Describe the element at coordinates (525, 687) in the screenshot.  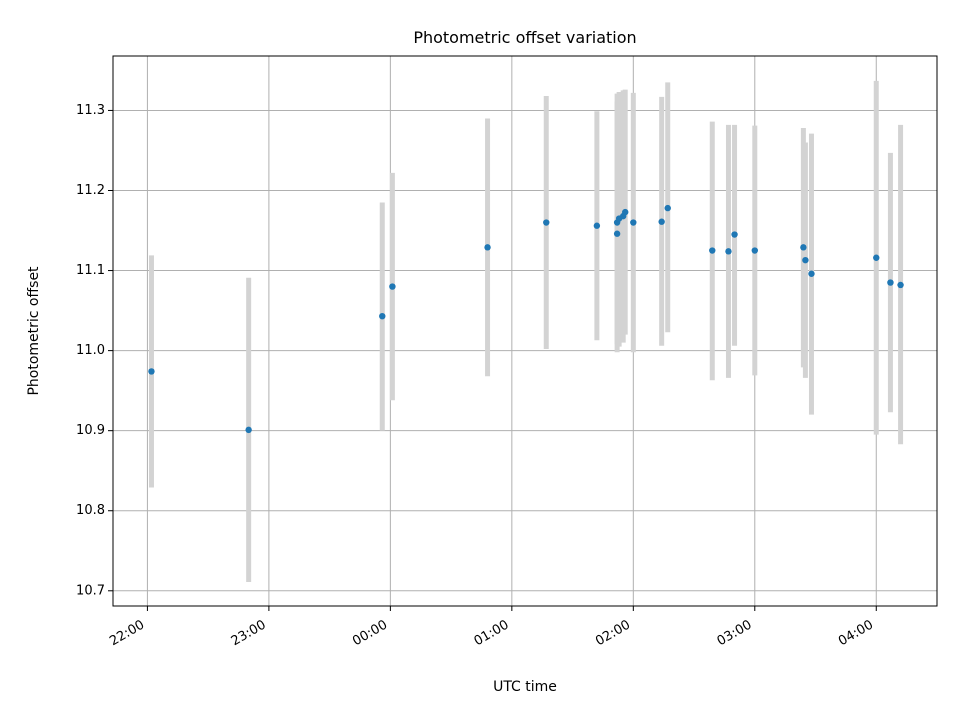
I see `x-axis-label: UTC time` at that location.